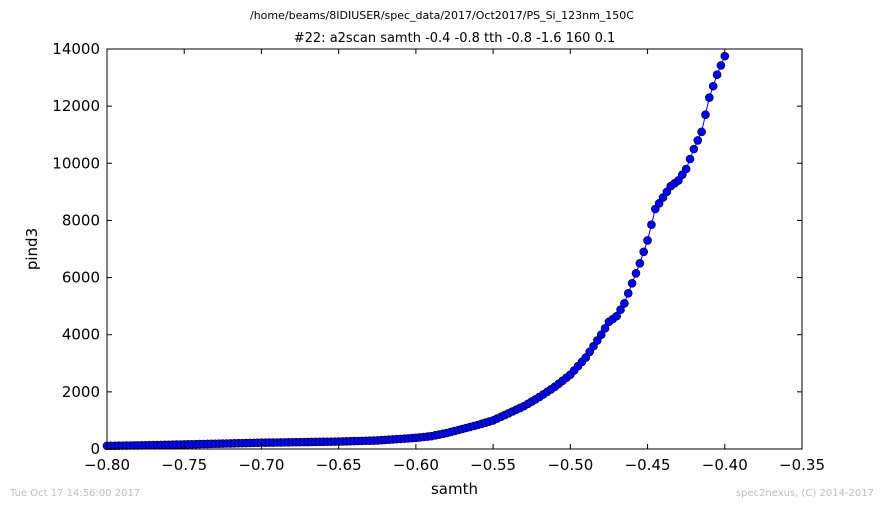  Describe the element at coordinates (454, 489) in the screenshot. I see `x-axis-label: samth` at that location.